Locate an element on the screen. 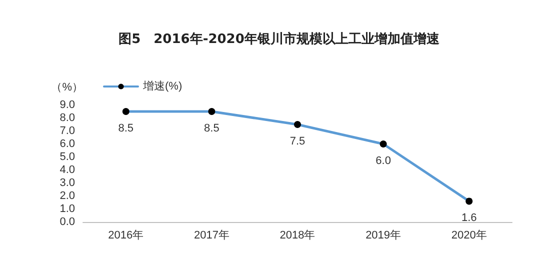 The height and width of the screenshot is (268, 558). y-tick-label: 3.0 is located at coordinates (67, 183).